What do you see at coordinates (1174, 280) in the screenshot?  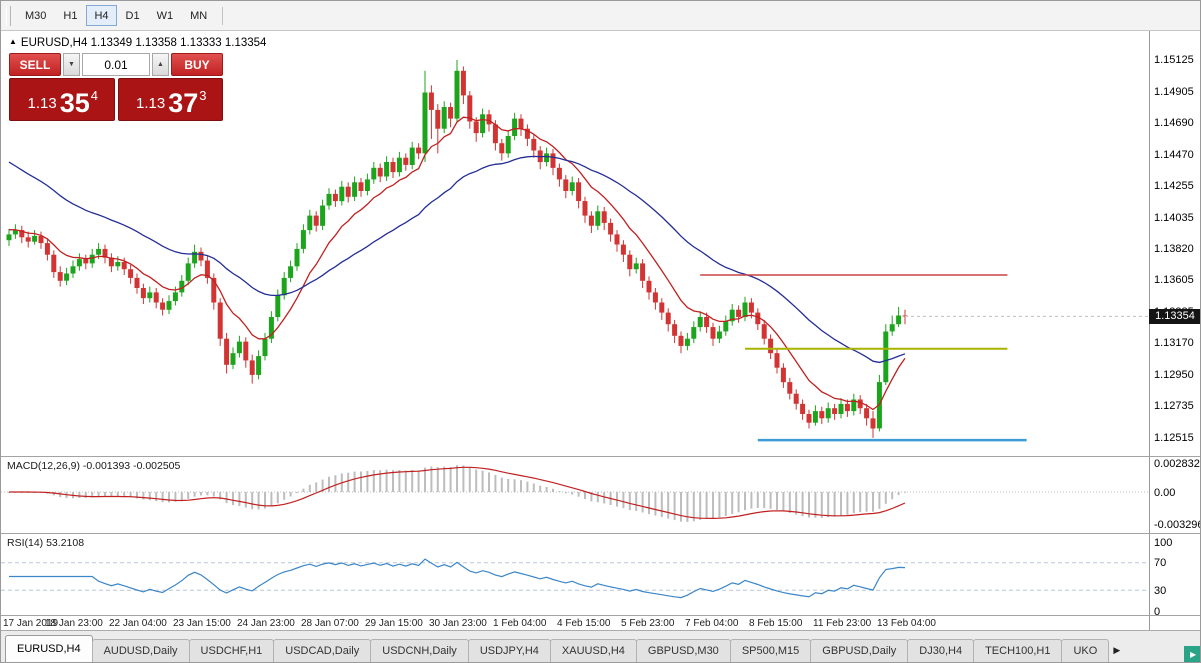 I see `price-axis-label: 1.13605` at bounding box center [1174, 280].